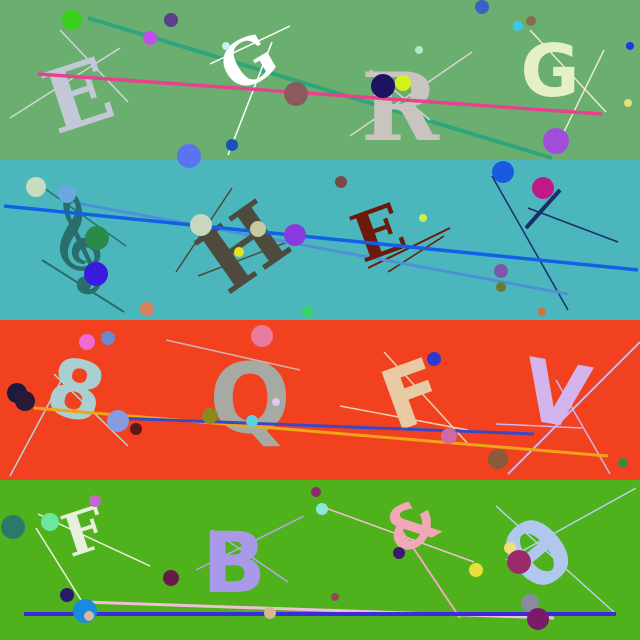 The image size is (640, 640). What do you see at coordinates (234, 563) in the screenshot?
I see `band-4-letter-2: B` at bounding box center [234, 563].